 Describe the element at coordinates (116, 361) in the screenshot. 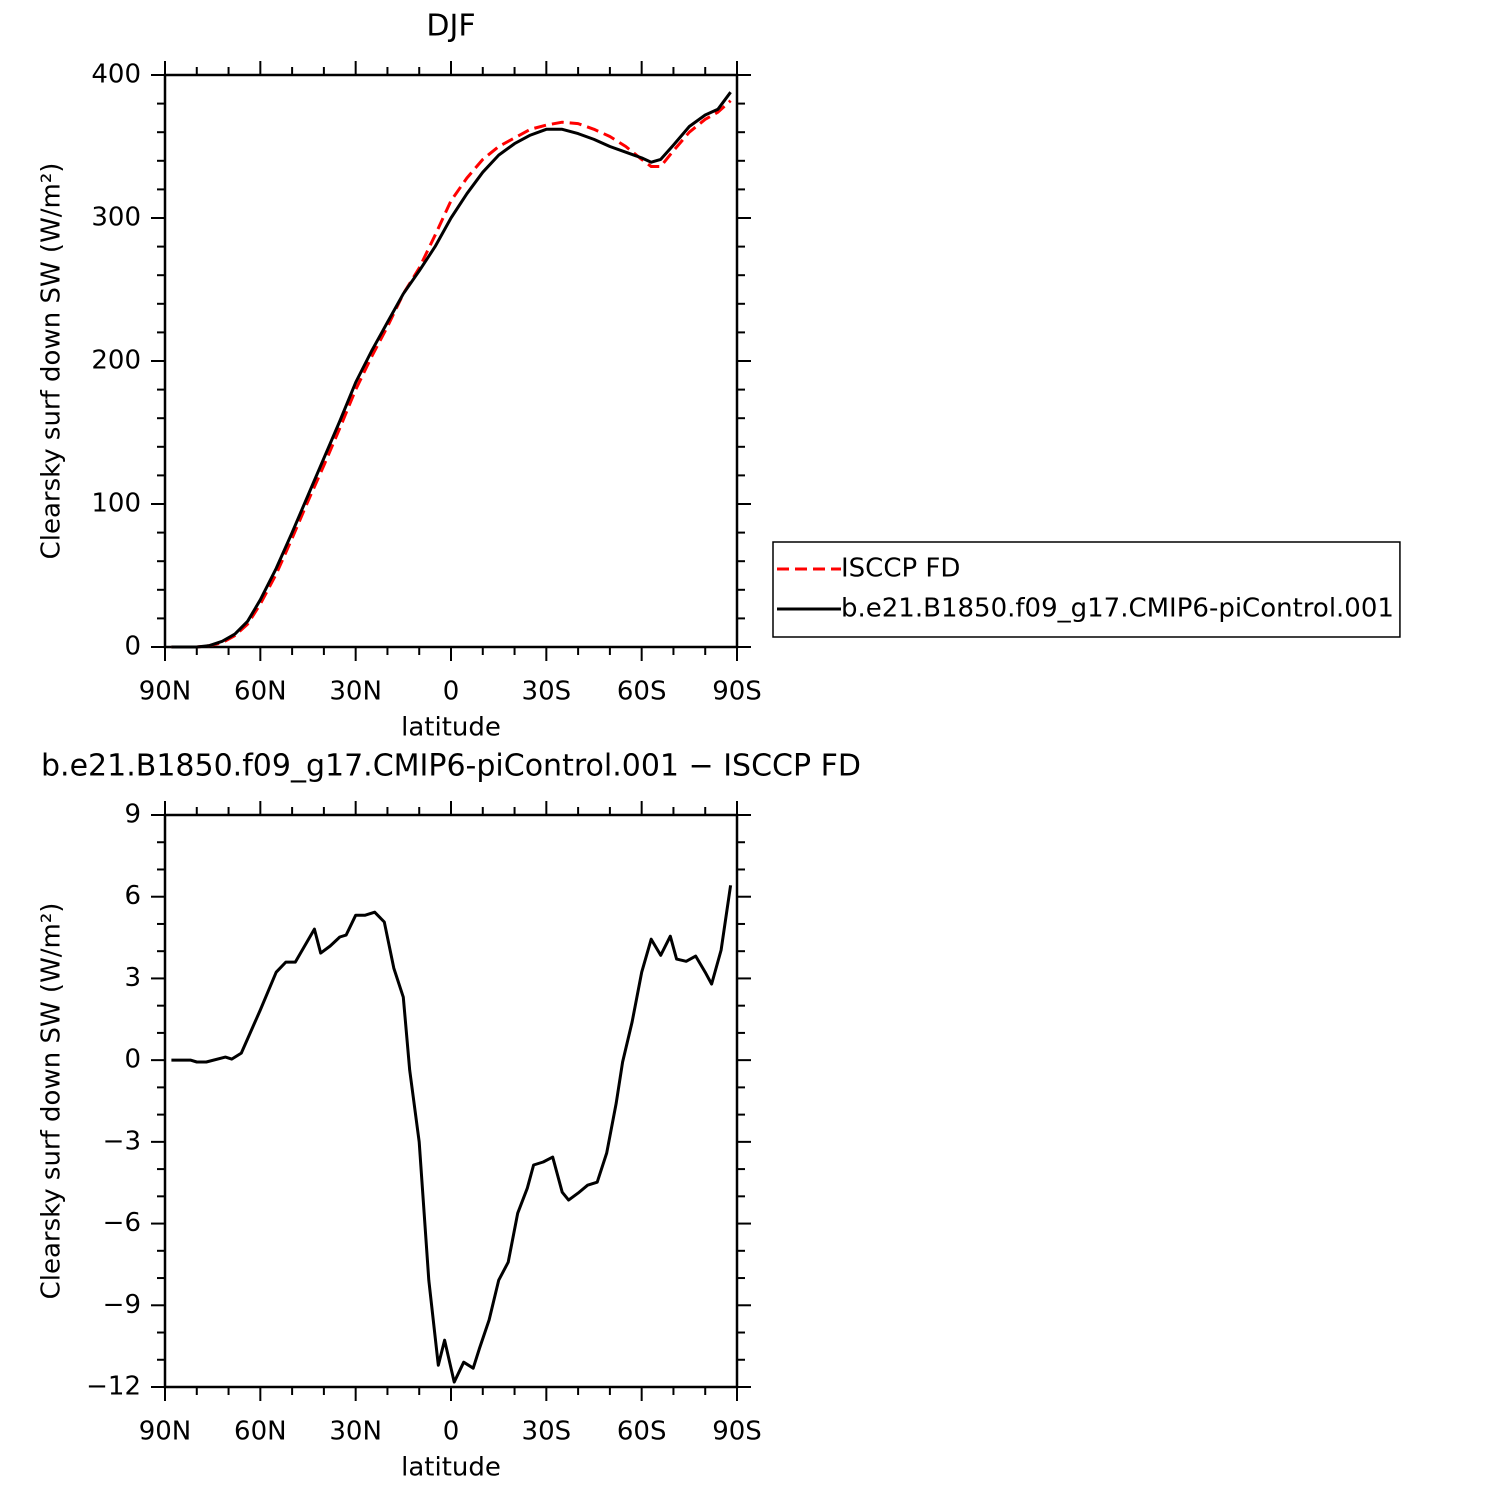

I see `y-tick-label: 200` at that location.